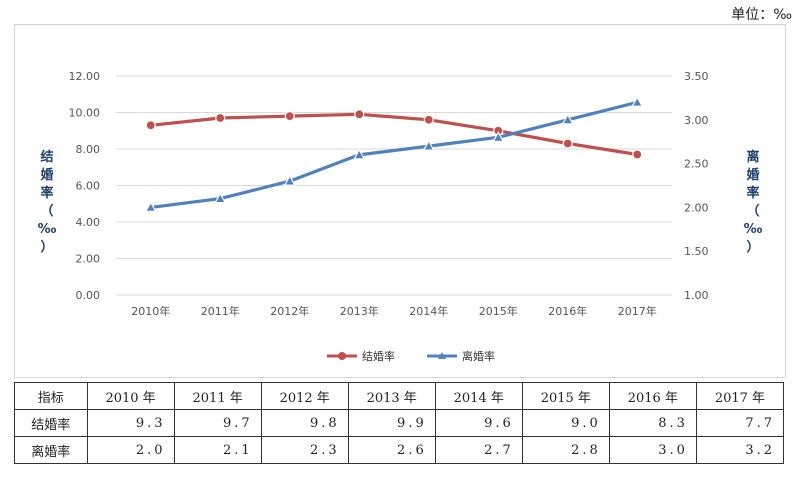  I want to click on table-cell: 9.3, so click(130, 423).